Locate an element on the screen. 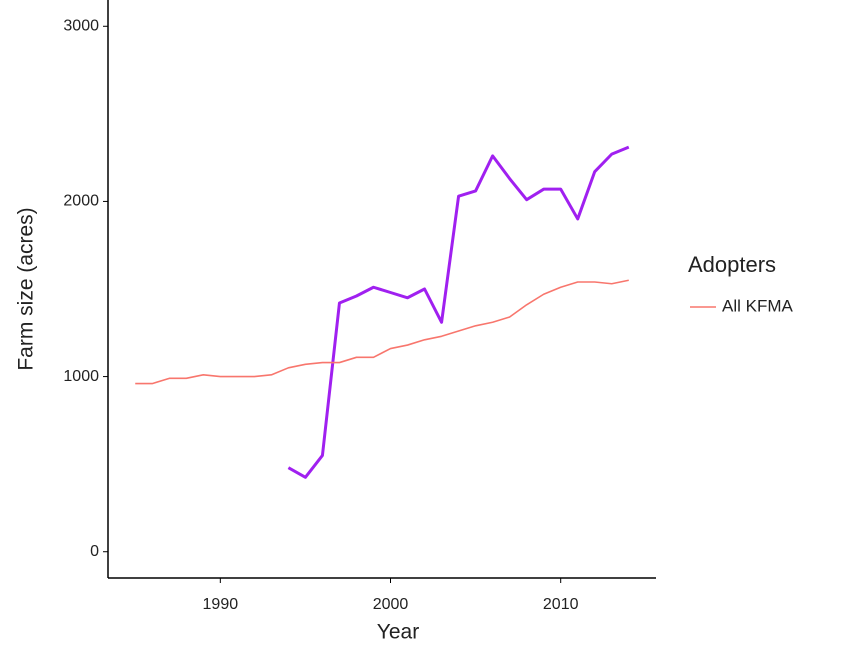 This screenshot has height=658, width=843. y-tick-label: 1000 is located at coordinates (81, 376).